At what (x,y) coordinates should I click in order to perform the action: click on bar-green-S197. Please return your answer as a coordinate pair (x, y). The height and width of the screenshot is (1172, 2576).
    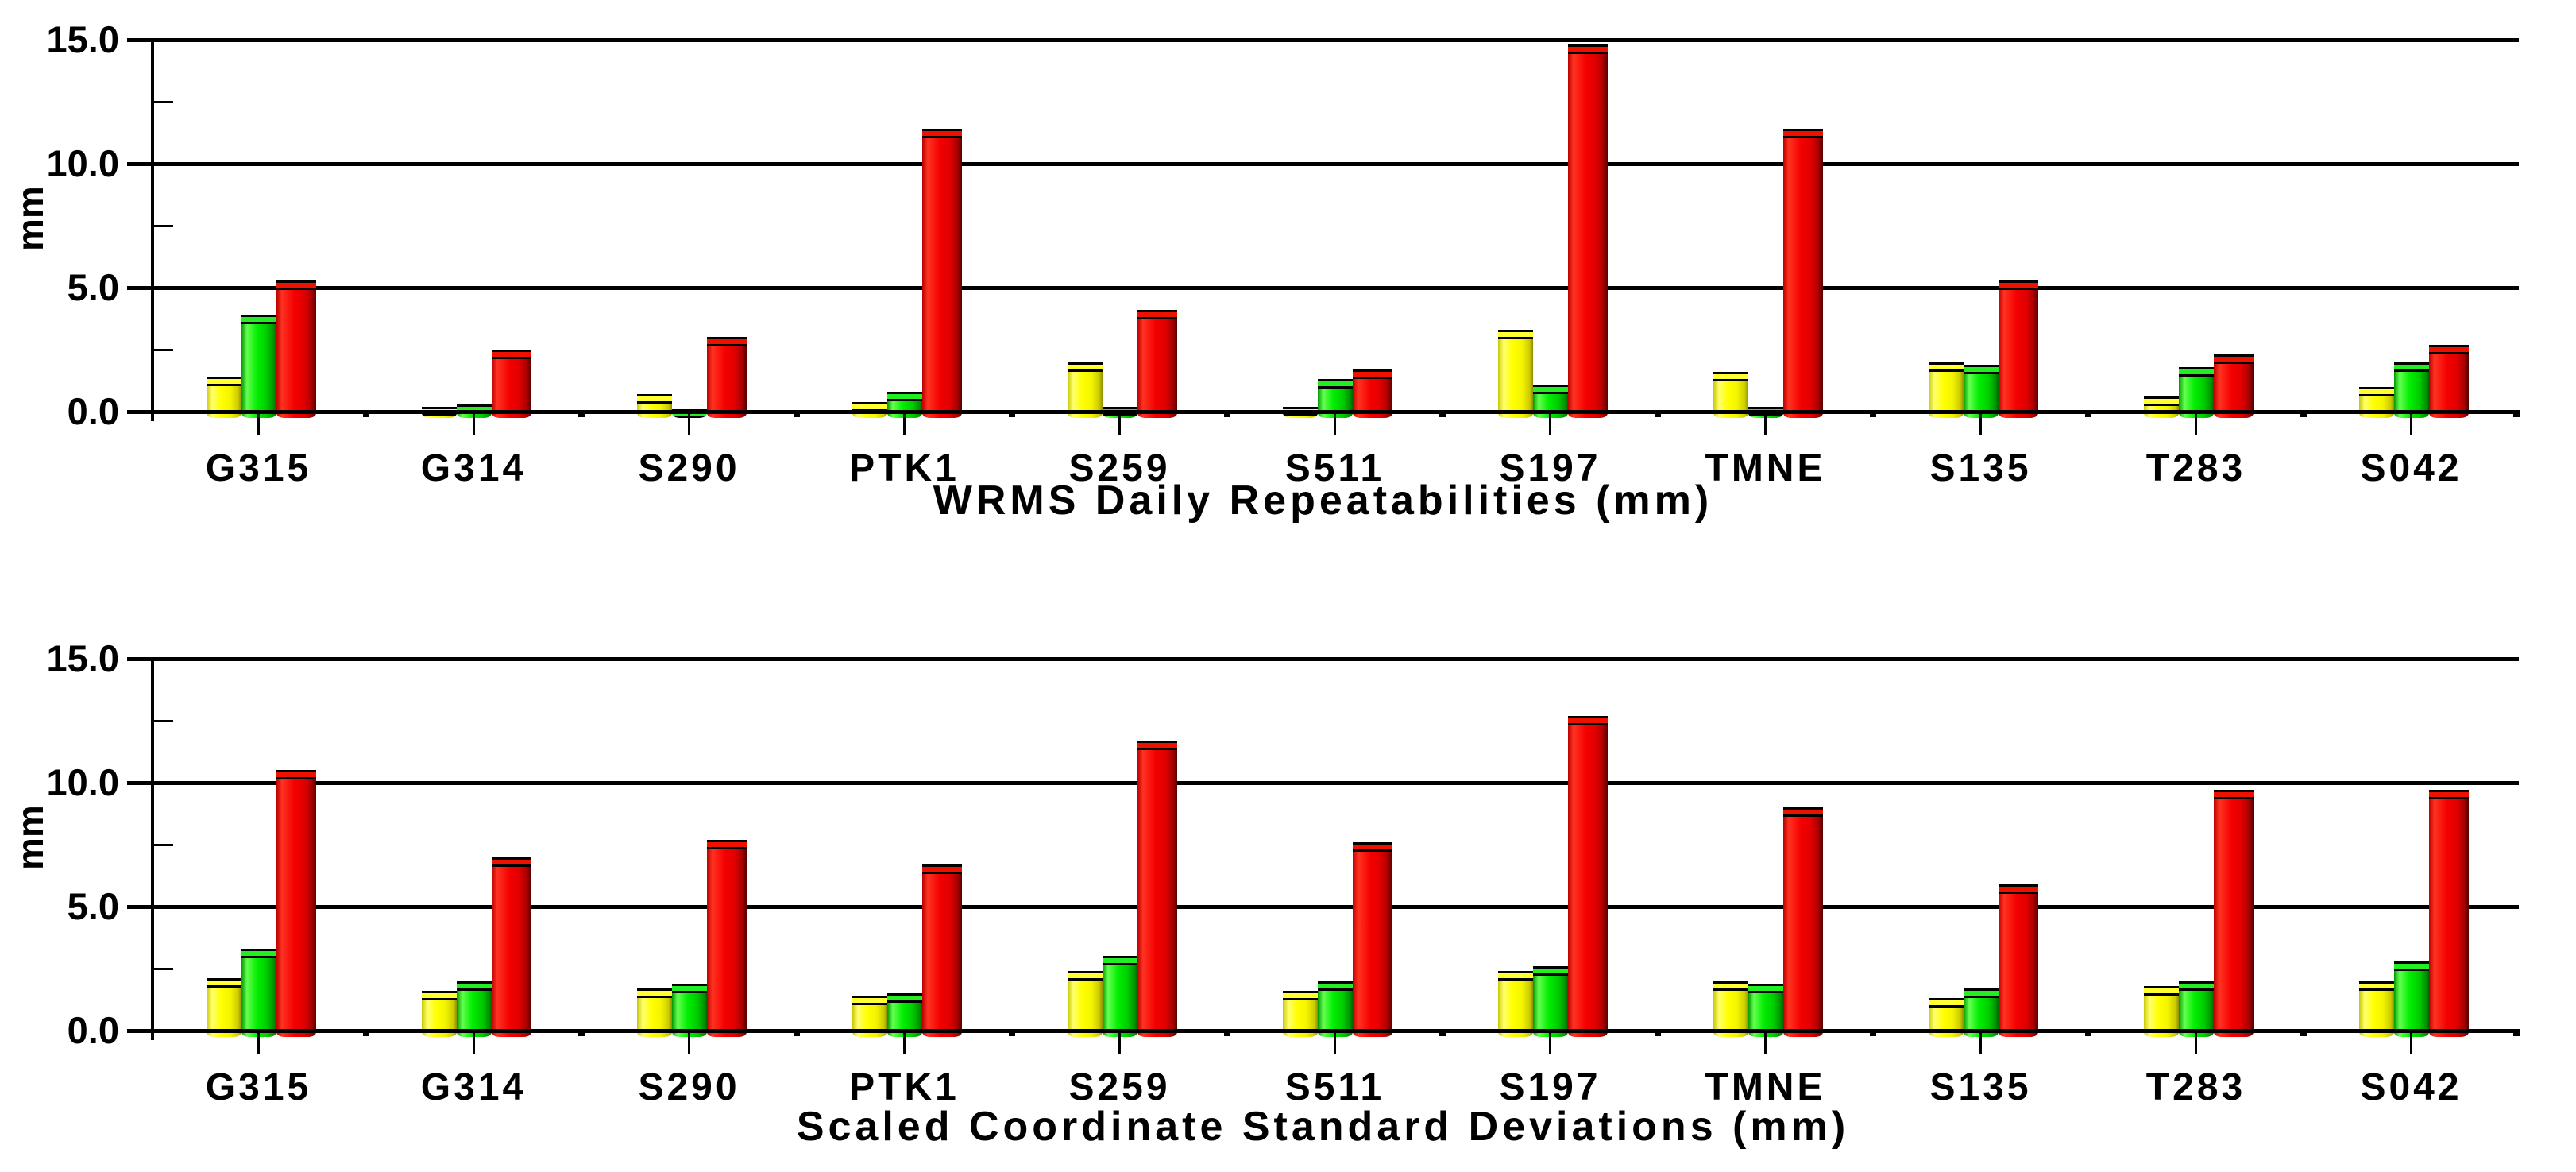
    Looking at the image, I should click on (1550, 1001).